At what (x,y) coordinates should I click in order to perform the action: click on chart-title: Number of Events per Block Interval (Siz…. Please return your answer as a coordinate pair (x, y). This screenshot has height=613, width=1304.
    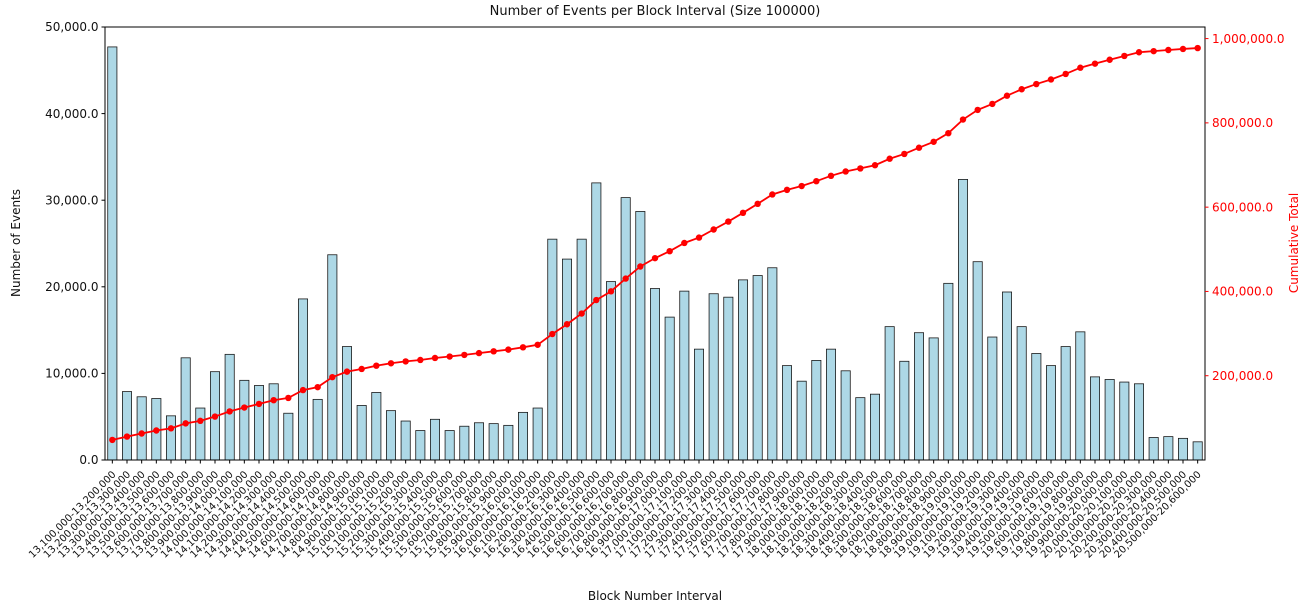
    Looking at the image, I should click on (655, 11).